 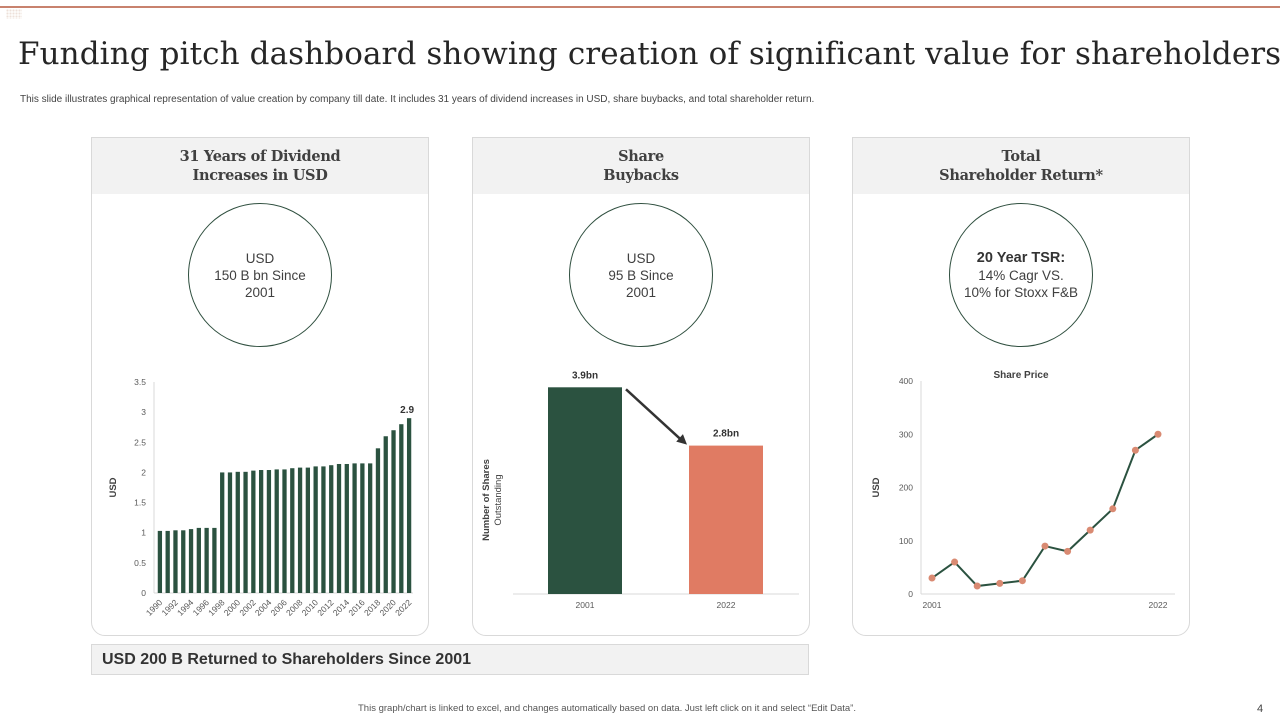 What do you see at coordinates (253, 531) in the screenshot?
I see `bar-2002` at bounding box center [253, 531].